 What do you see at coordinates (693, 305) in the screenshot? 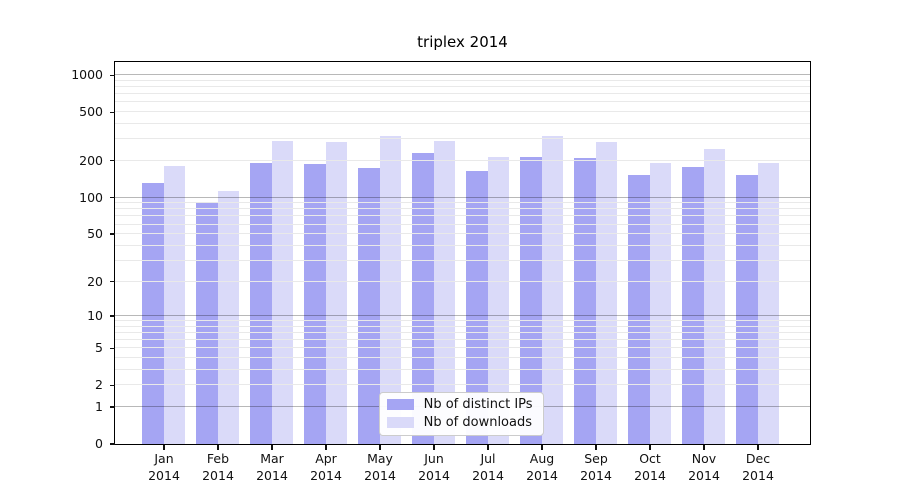
I see `bar-nov-distinct-ips` at bounding box center [693, 305].